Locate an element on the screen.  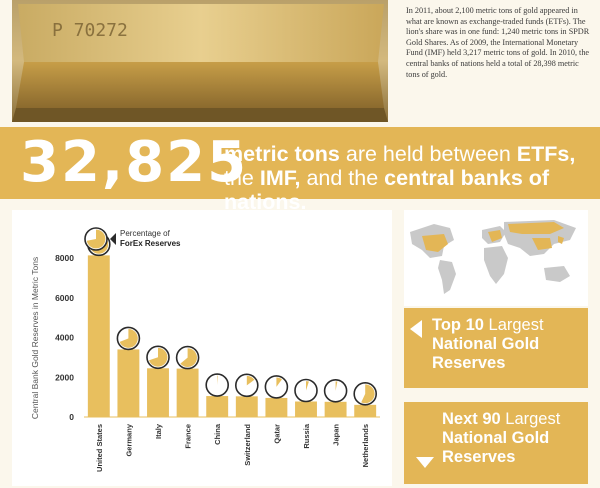
top-10-legend: Top 10 Largest National Gold Reserves is located at coordinates (496, 348).